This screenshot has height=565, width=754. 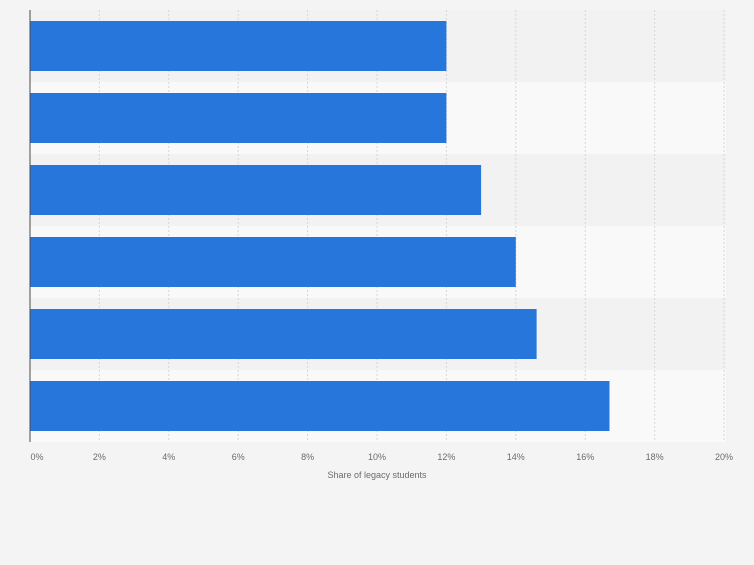 What do you see at coordinates (99, 457) in the screenshot?
I see `x-tick-label: 2%` at bounding box center [99, 457].